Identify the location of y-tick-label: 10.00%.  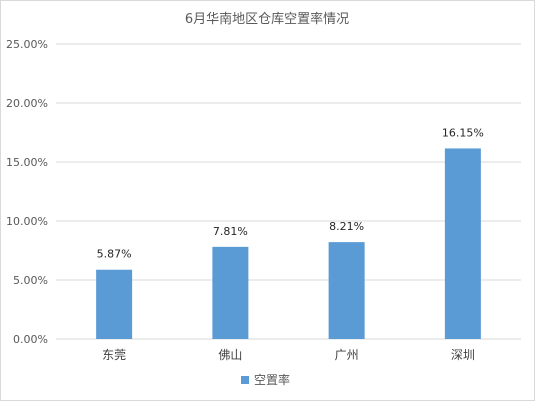
(27, 221).